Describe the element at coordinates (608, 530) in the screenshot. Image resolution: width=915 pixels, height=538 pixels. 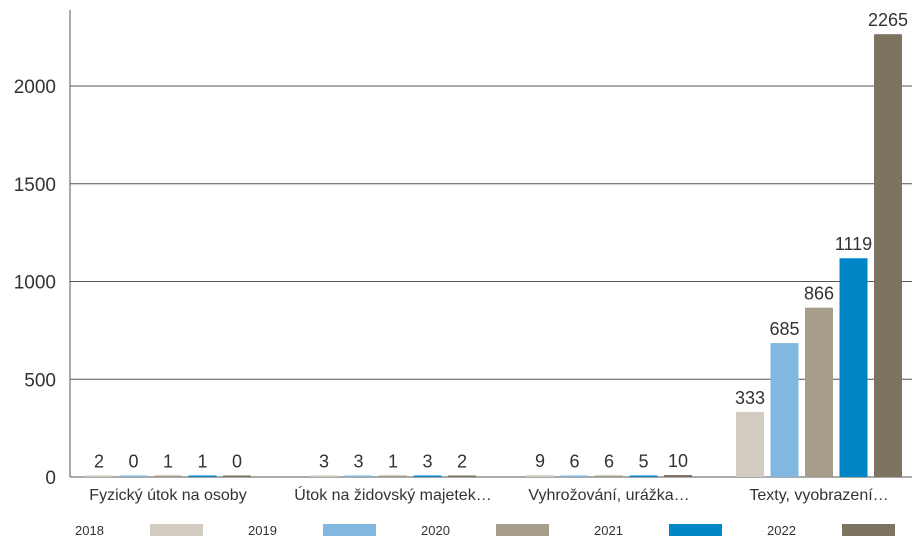
I see `legend-label: 2021` at that location.